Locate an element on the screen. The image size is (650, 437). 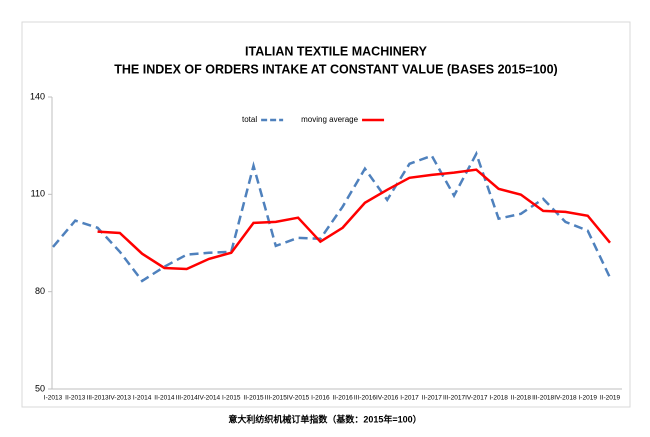
y-tick-label: 50 is located at coordinates (40, 388).